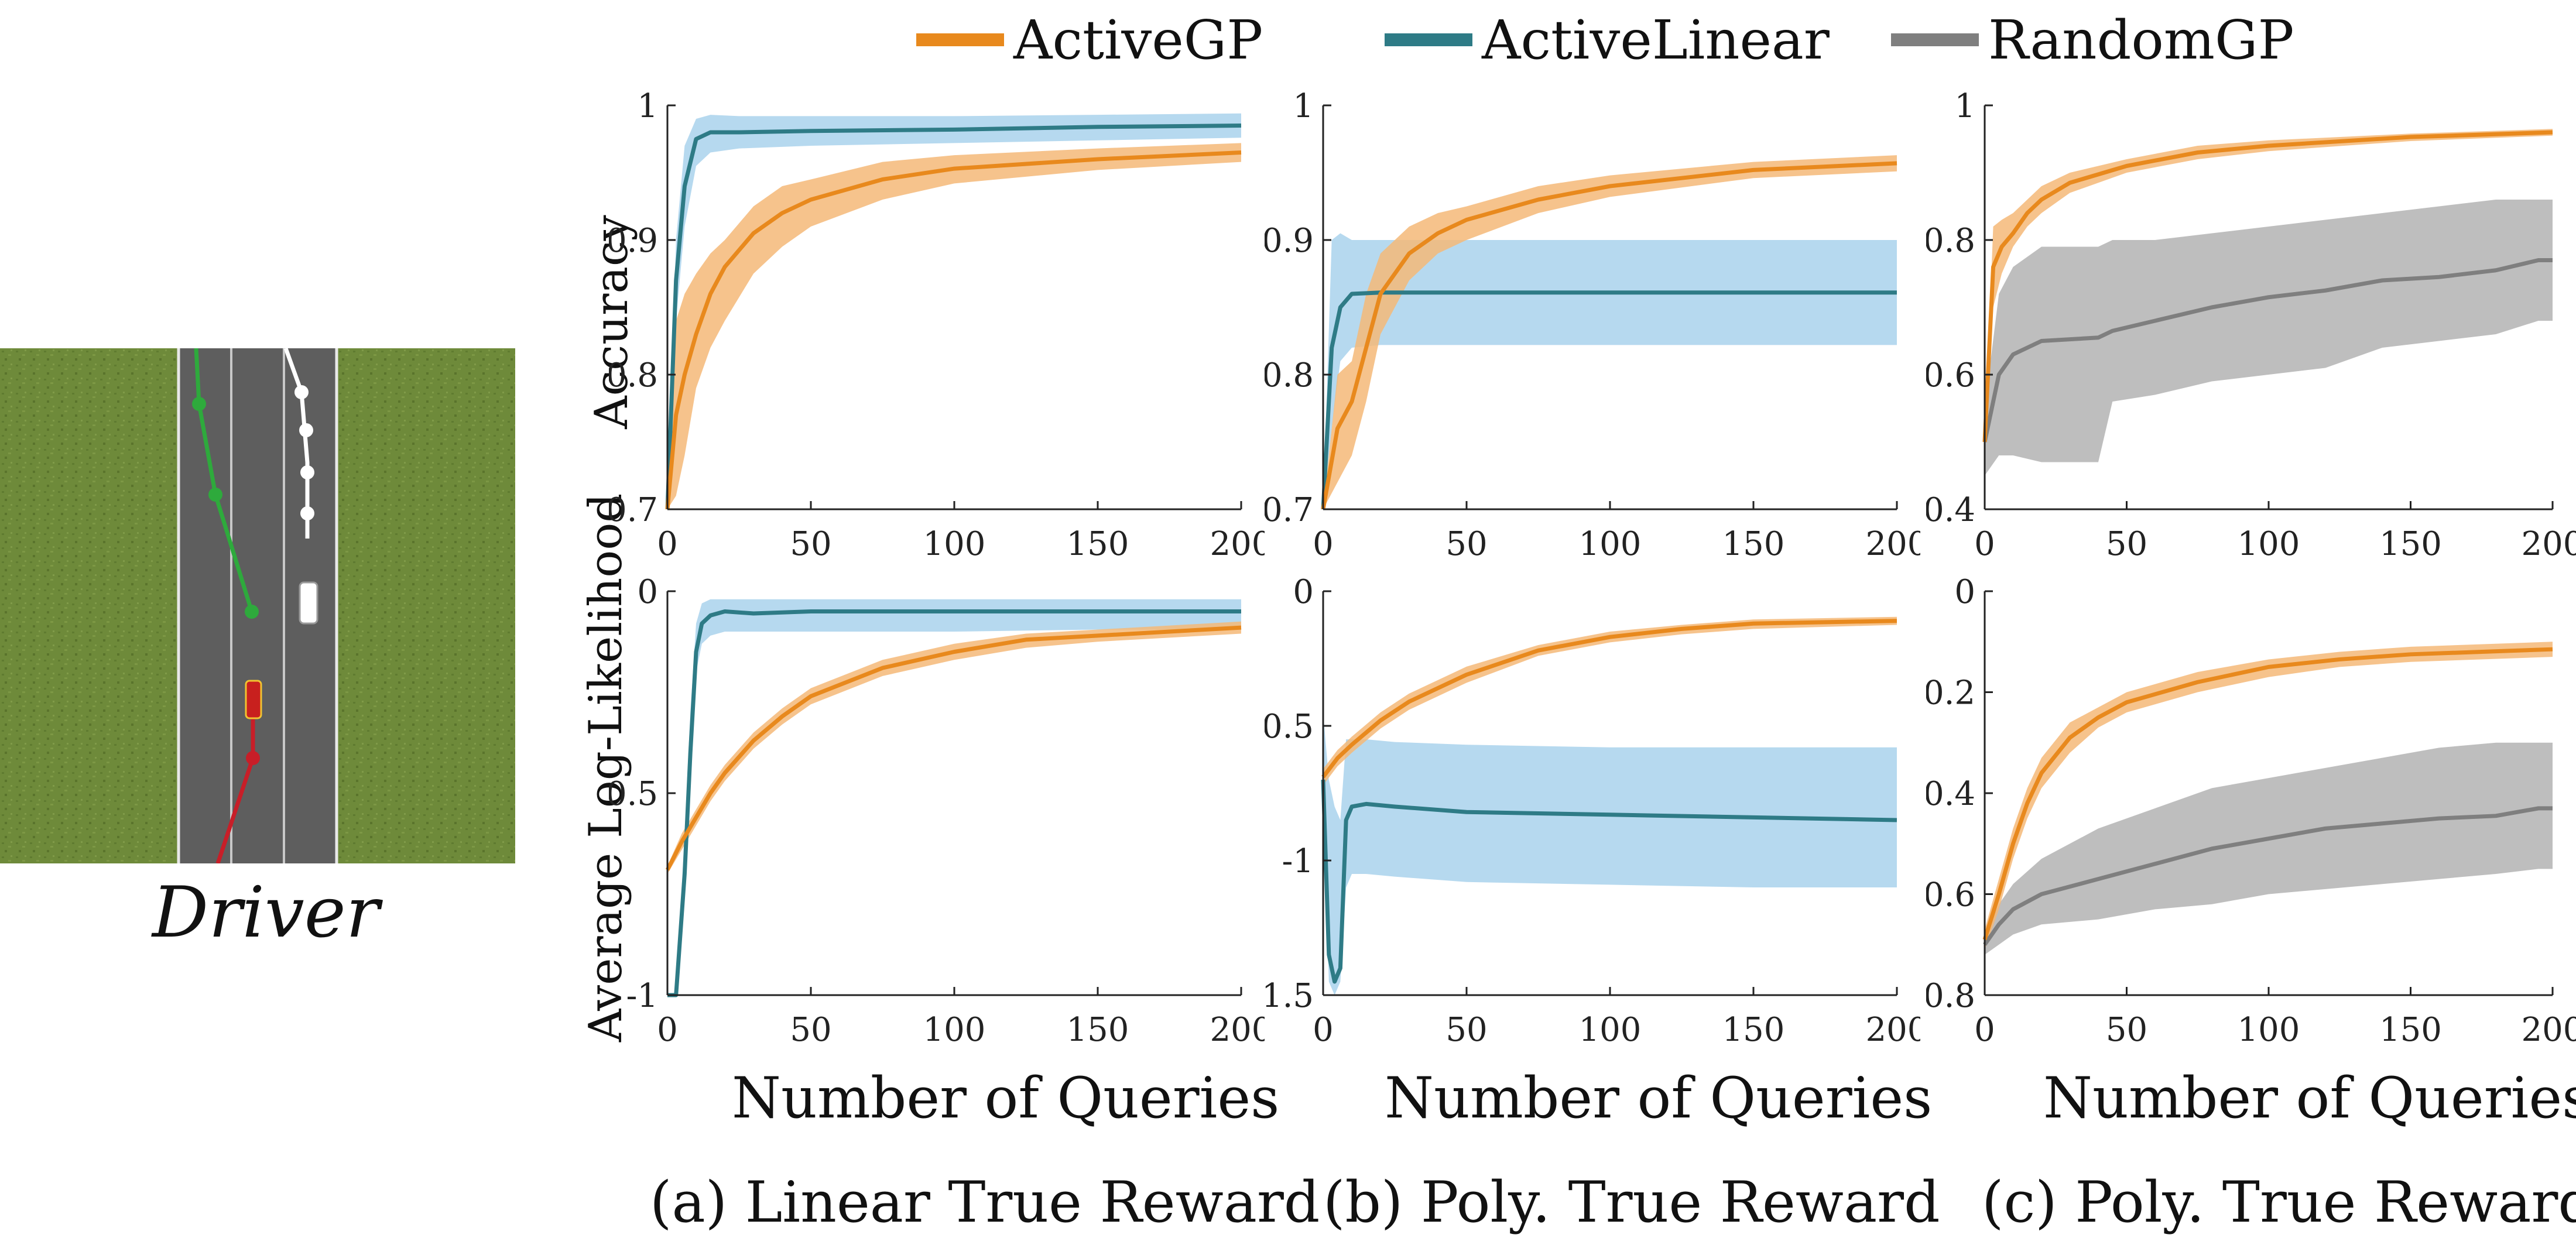 This screenshot has height=1248, width=2576. I want to click on legend-label-activegp: ActiveGP, so click(1138, 39).